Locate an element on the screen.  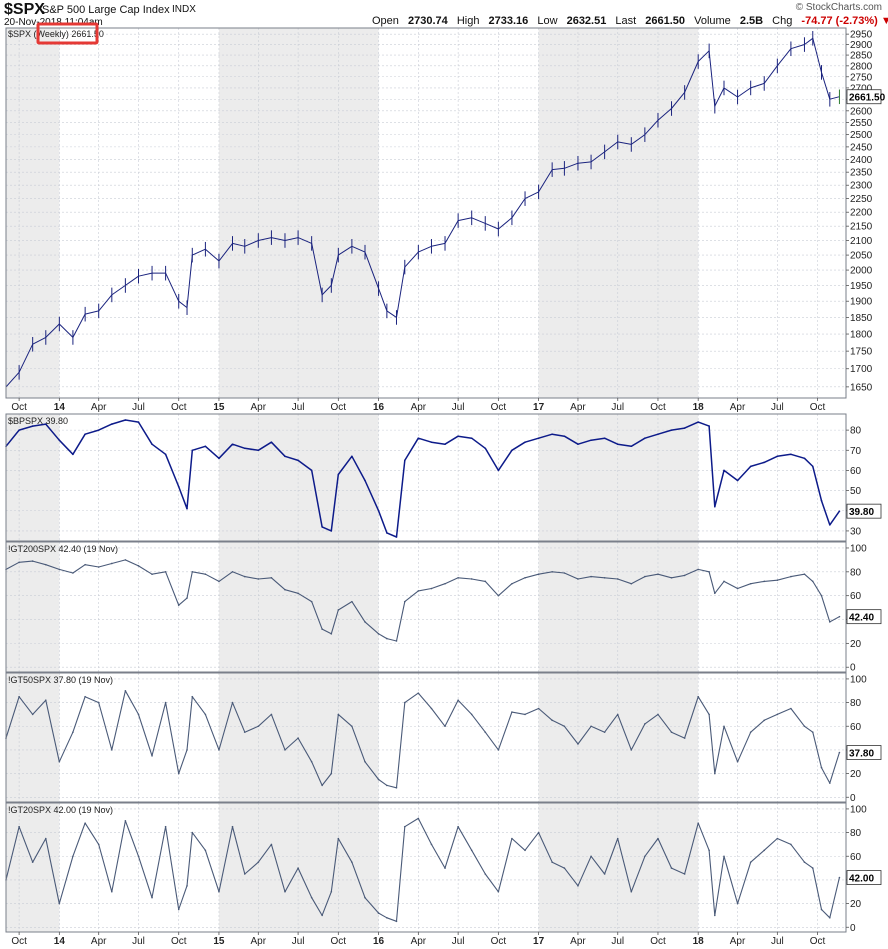
last-value-tag is located at coordinates (864, 617).